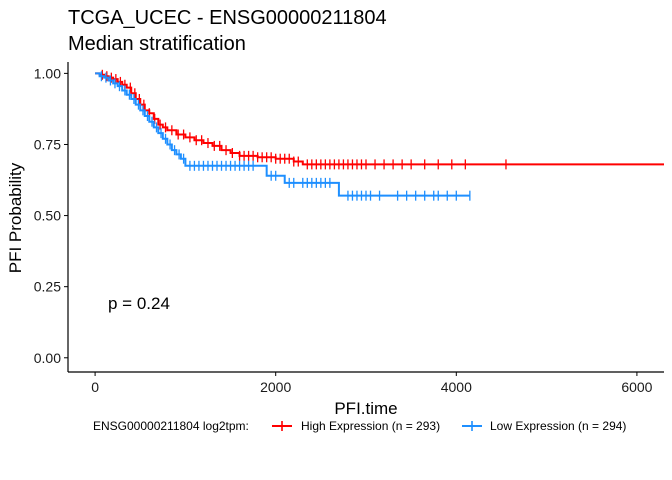 The height and width of the screenshot is (480, 672). What do you see at coordinates (365, 408) in the screenshot?
I see `x-axis-title: PFI.time` at bounding box center [365, 408].